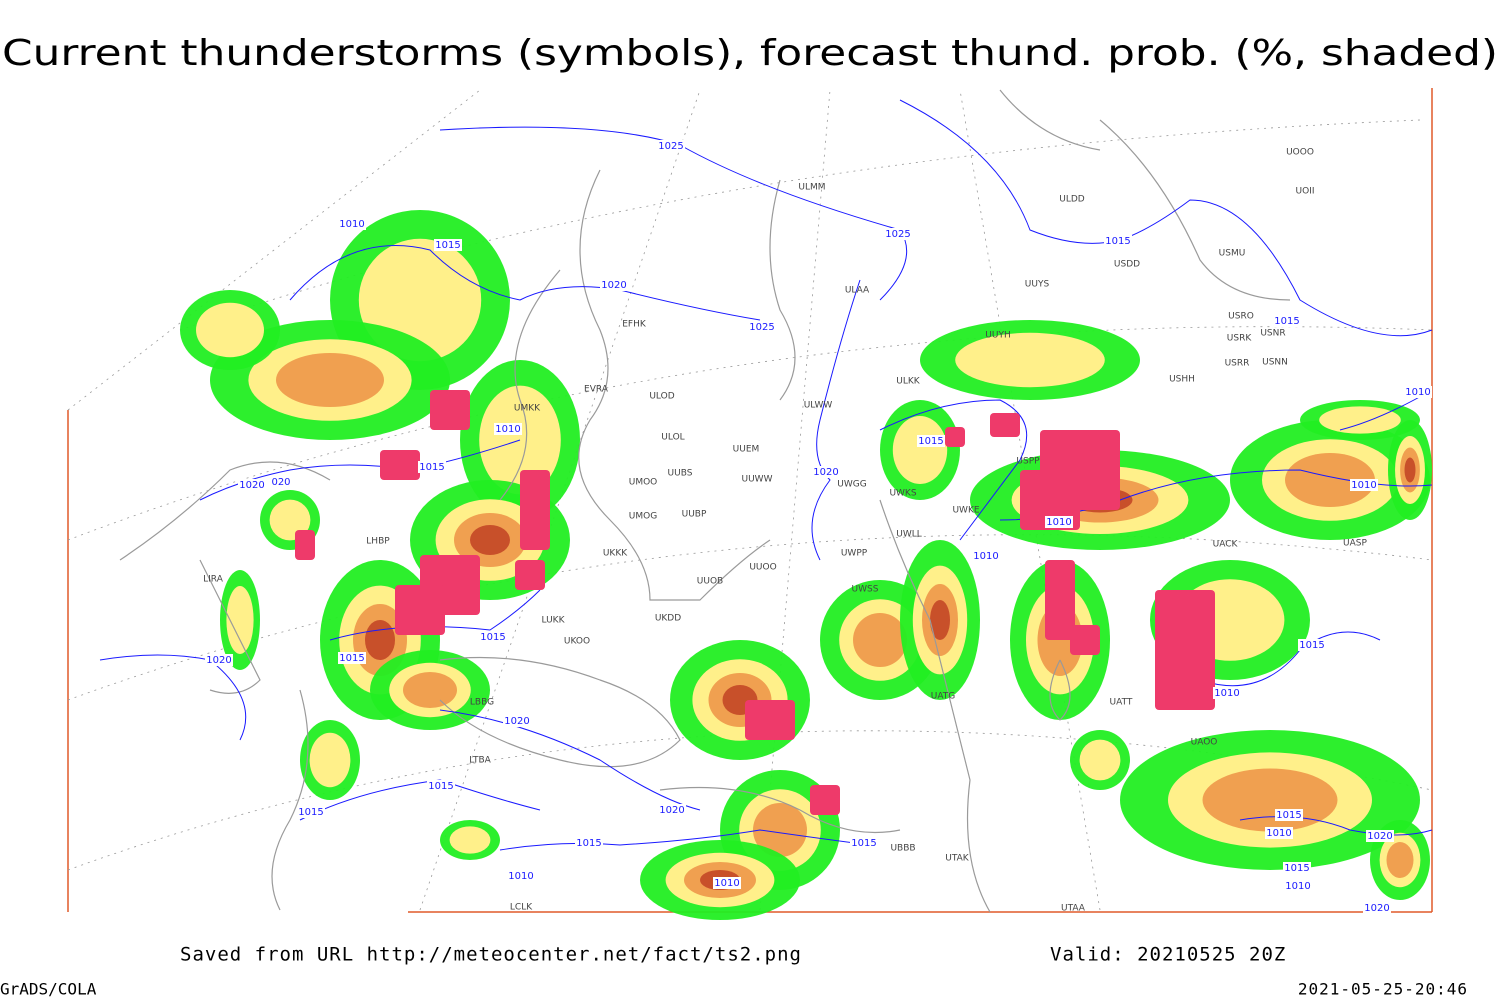  I want to click on station-code: UWKS, so click(902, 494).